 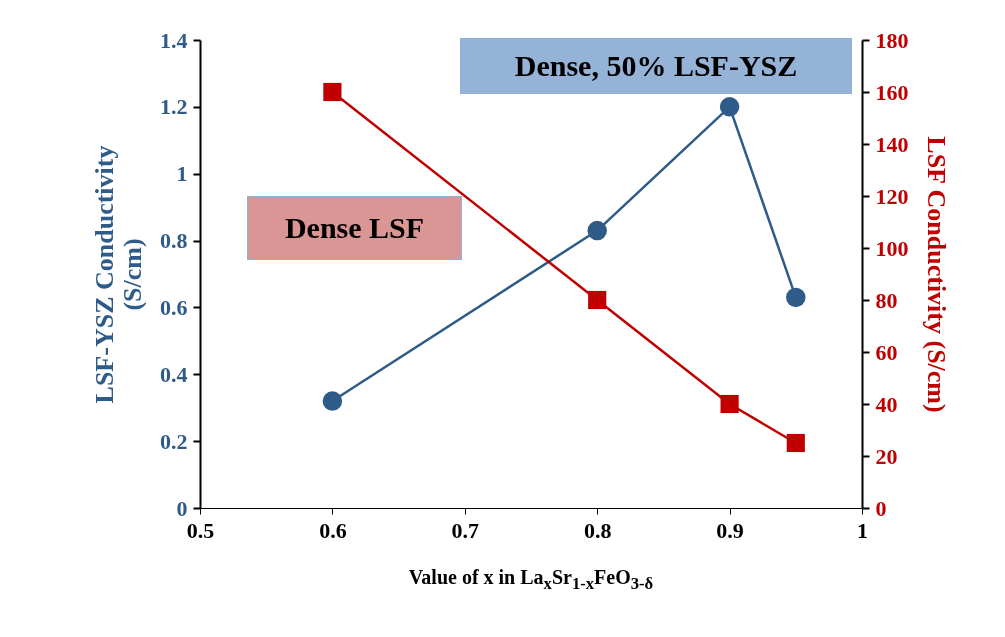 What do you see at coordinates (892, 40) in the screenshot?
I see `y2-tick-label: 180` at bounding box center [892, 40].